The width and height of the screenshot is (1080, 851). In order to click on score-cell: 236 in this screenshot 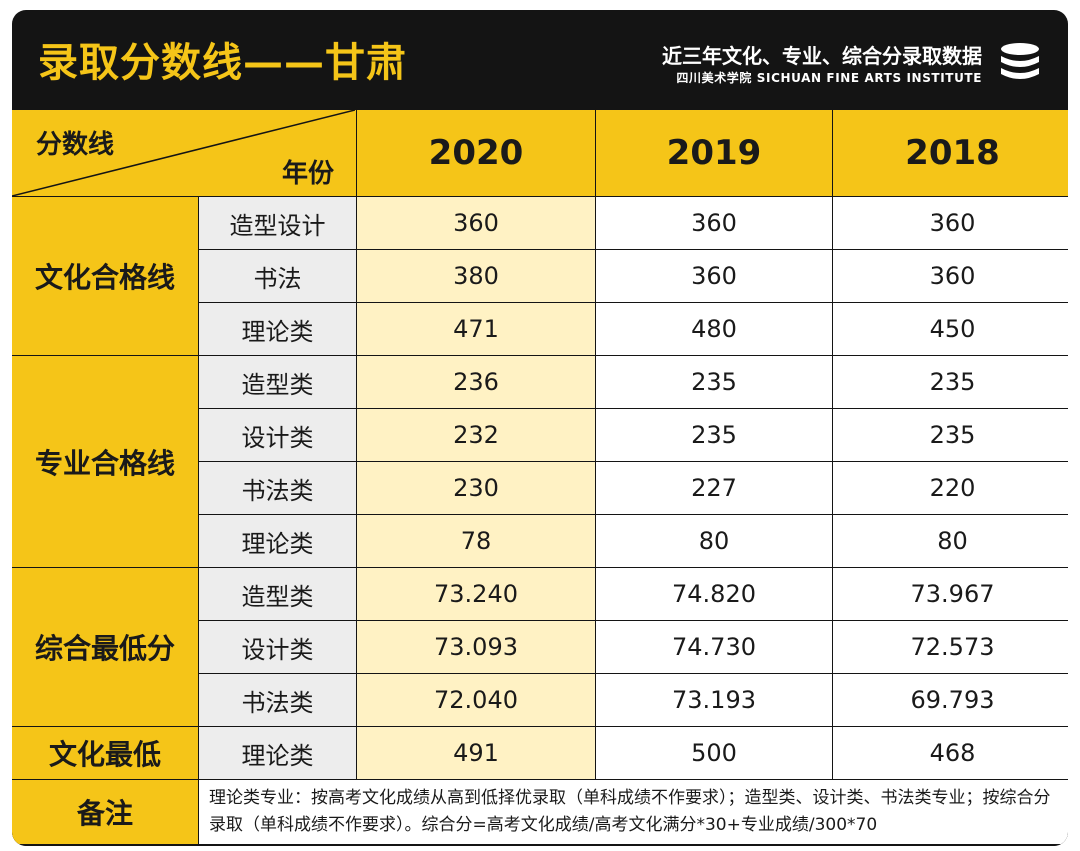, I will do `click(476, 382)`.